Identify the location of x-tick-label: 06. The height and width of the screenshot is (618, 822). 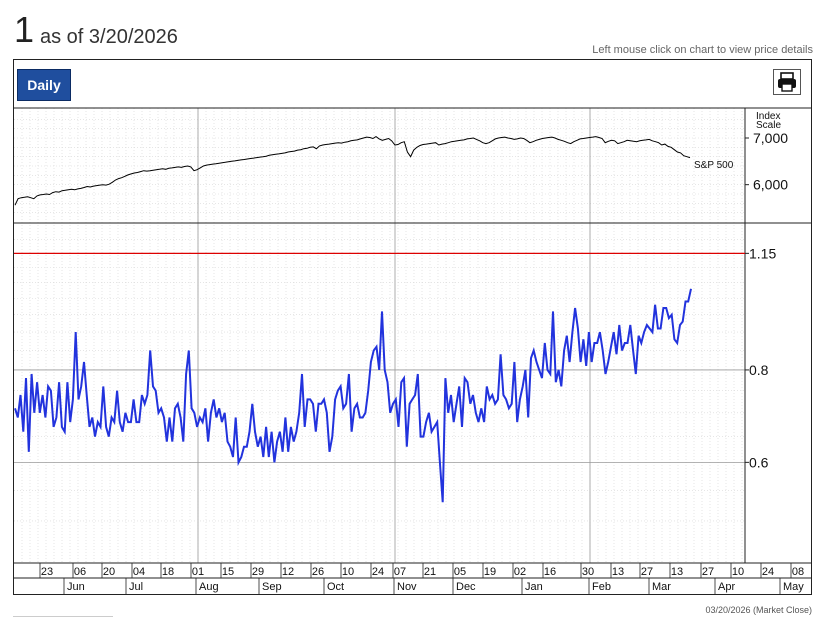
(80, 572).